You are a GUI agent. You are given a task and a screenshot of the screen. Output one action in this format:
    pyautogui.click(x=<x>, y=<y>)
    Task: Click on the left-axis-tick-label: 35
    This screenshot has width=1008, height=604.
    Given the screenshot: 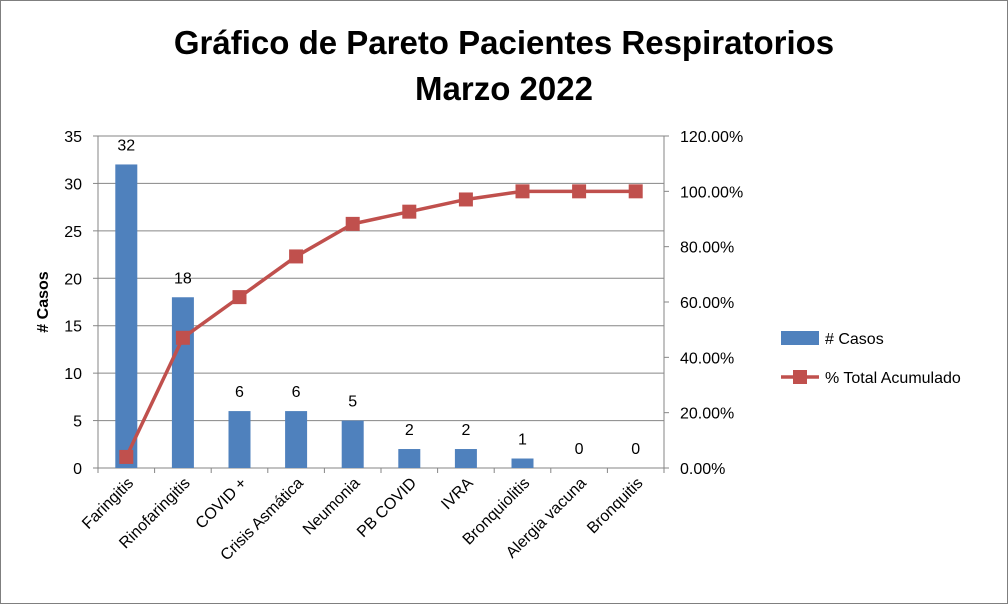 What is the action you would take?
    pyautogui.click(x=73, y=137)
    